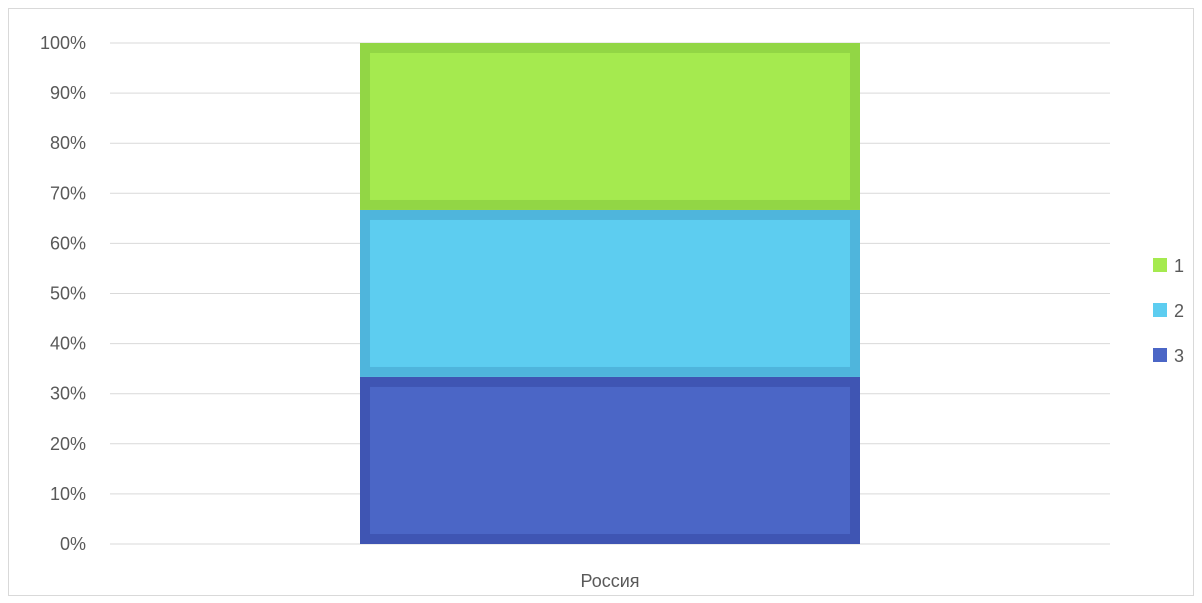 The image size is (1202, 603). Describe the element at coordinates (63, 43) in the screenshot. I see `y-tick-label: 100%` at that location.